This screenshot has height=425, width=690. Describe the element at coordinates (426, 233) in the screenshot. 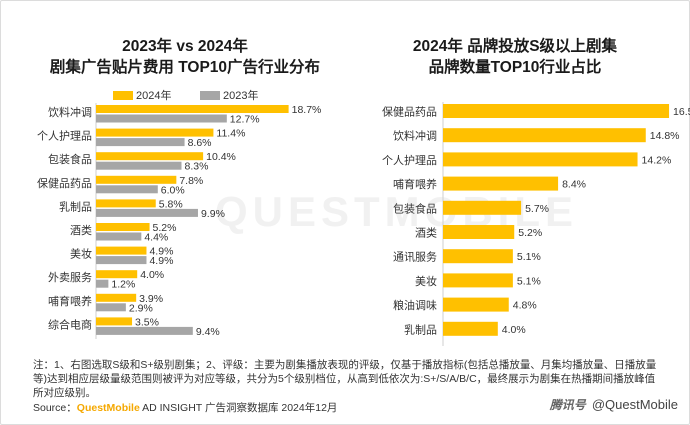

I see `right-category-label: 酒类` at that location.